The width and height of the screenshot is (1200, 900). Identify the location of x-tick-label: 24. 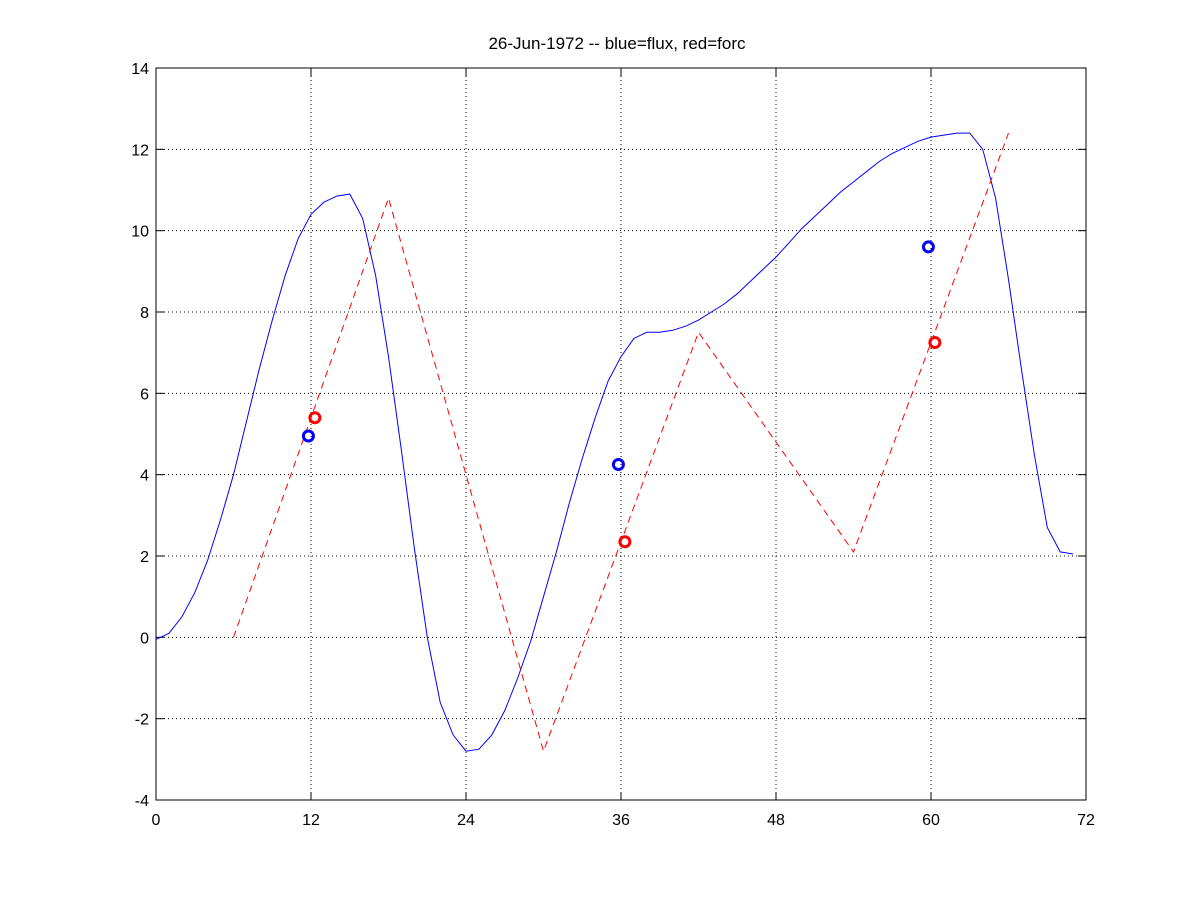
(466, 820).